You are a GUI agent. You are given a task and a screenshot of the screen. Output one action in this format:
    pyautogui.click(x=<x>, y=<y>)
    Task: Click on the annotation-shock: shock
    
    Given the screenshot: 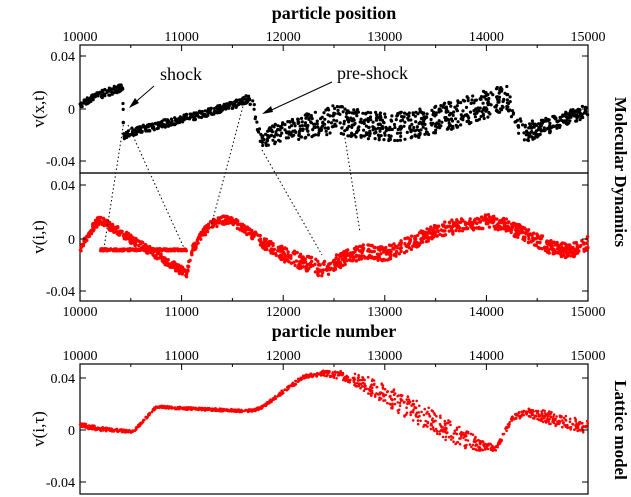 What is the action you would take?
    pyautogui.click(x=181, y=74)
    